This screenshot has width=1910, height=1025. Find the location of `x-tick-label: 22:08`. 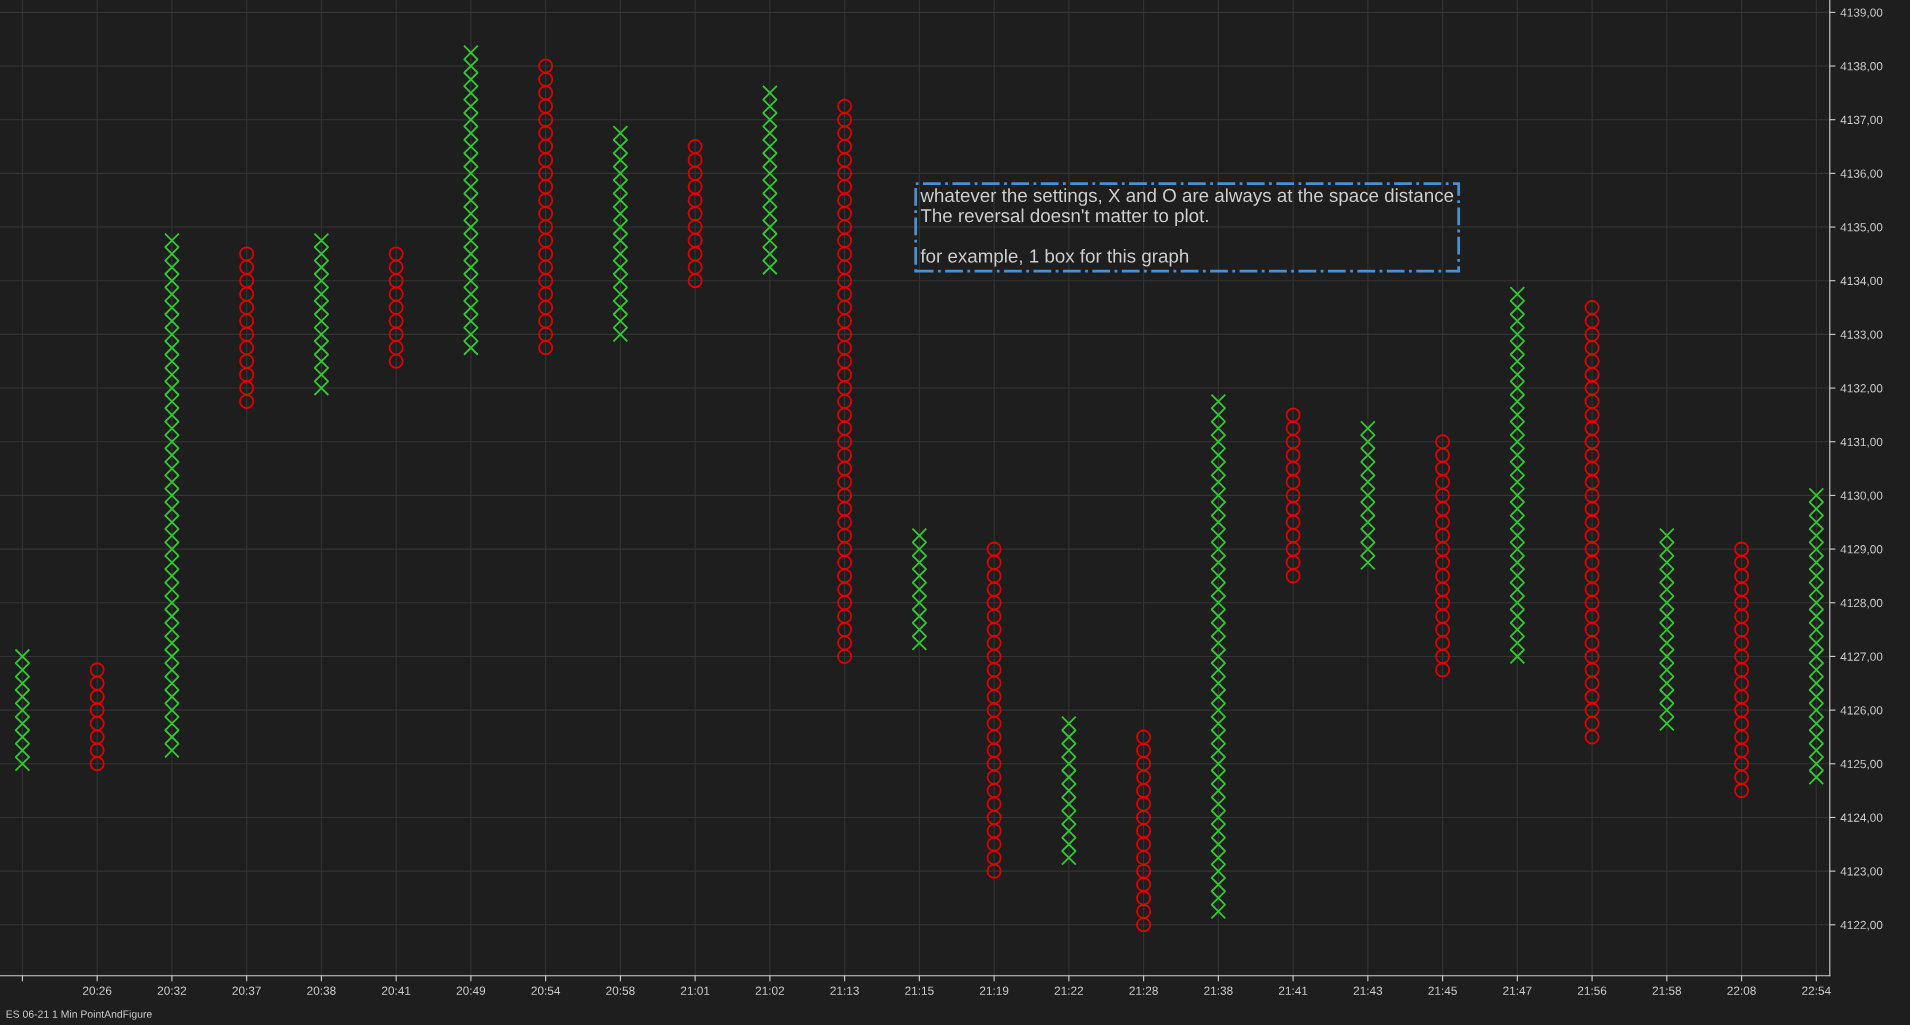

x-tick-label: 22:08 is located at coordinates (1741, 990).